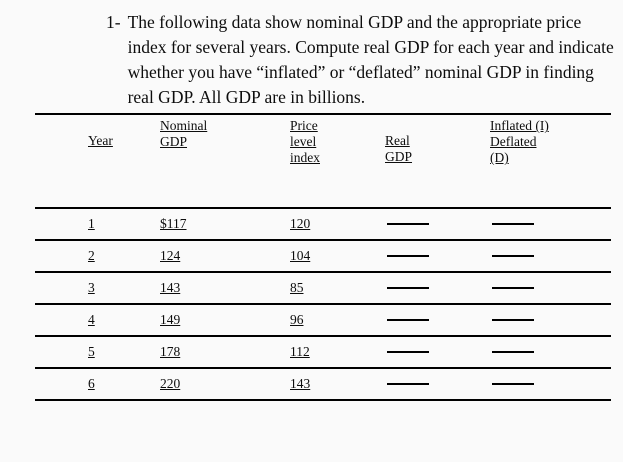 The width and height of the screenshot is (623, 462). What do you see at coordinates (303, 142) in the screenshot?
I see `header-price-line2: level` at bounding box center [303, 142].